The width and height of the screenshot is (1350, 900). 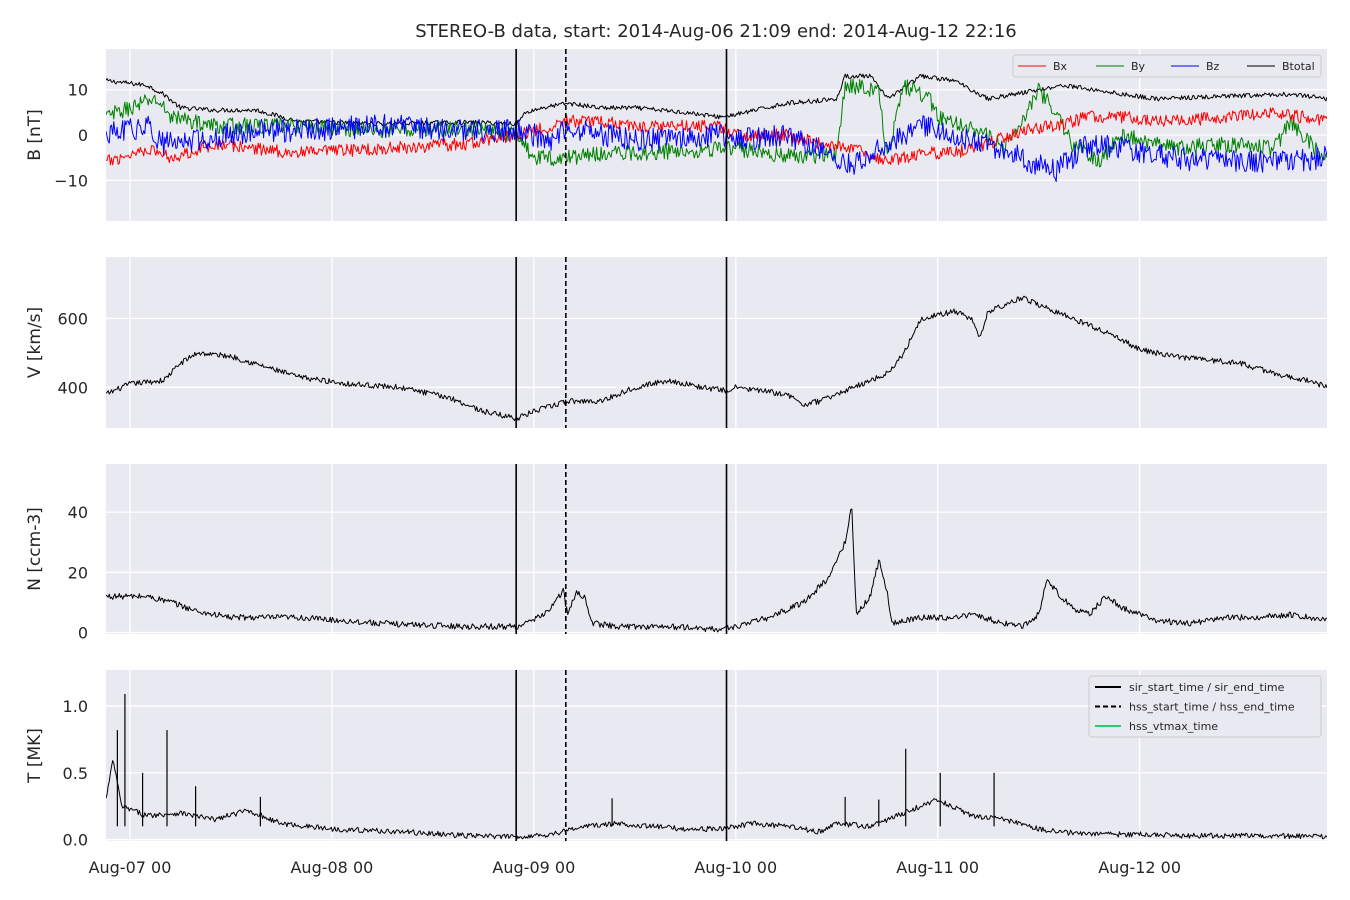 I want to click on y-axis-label-b: B [nT], so click(x=35, y=135).